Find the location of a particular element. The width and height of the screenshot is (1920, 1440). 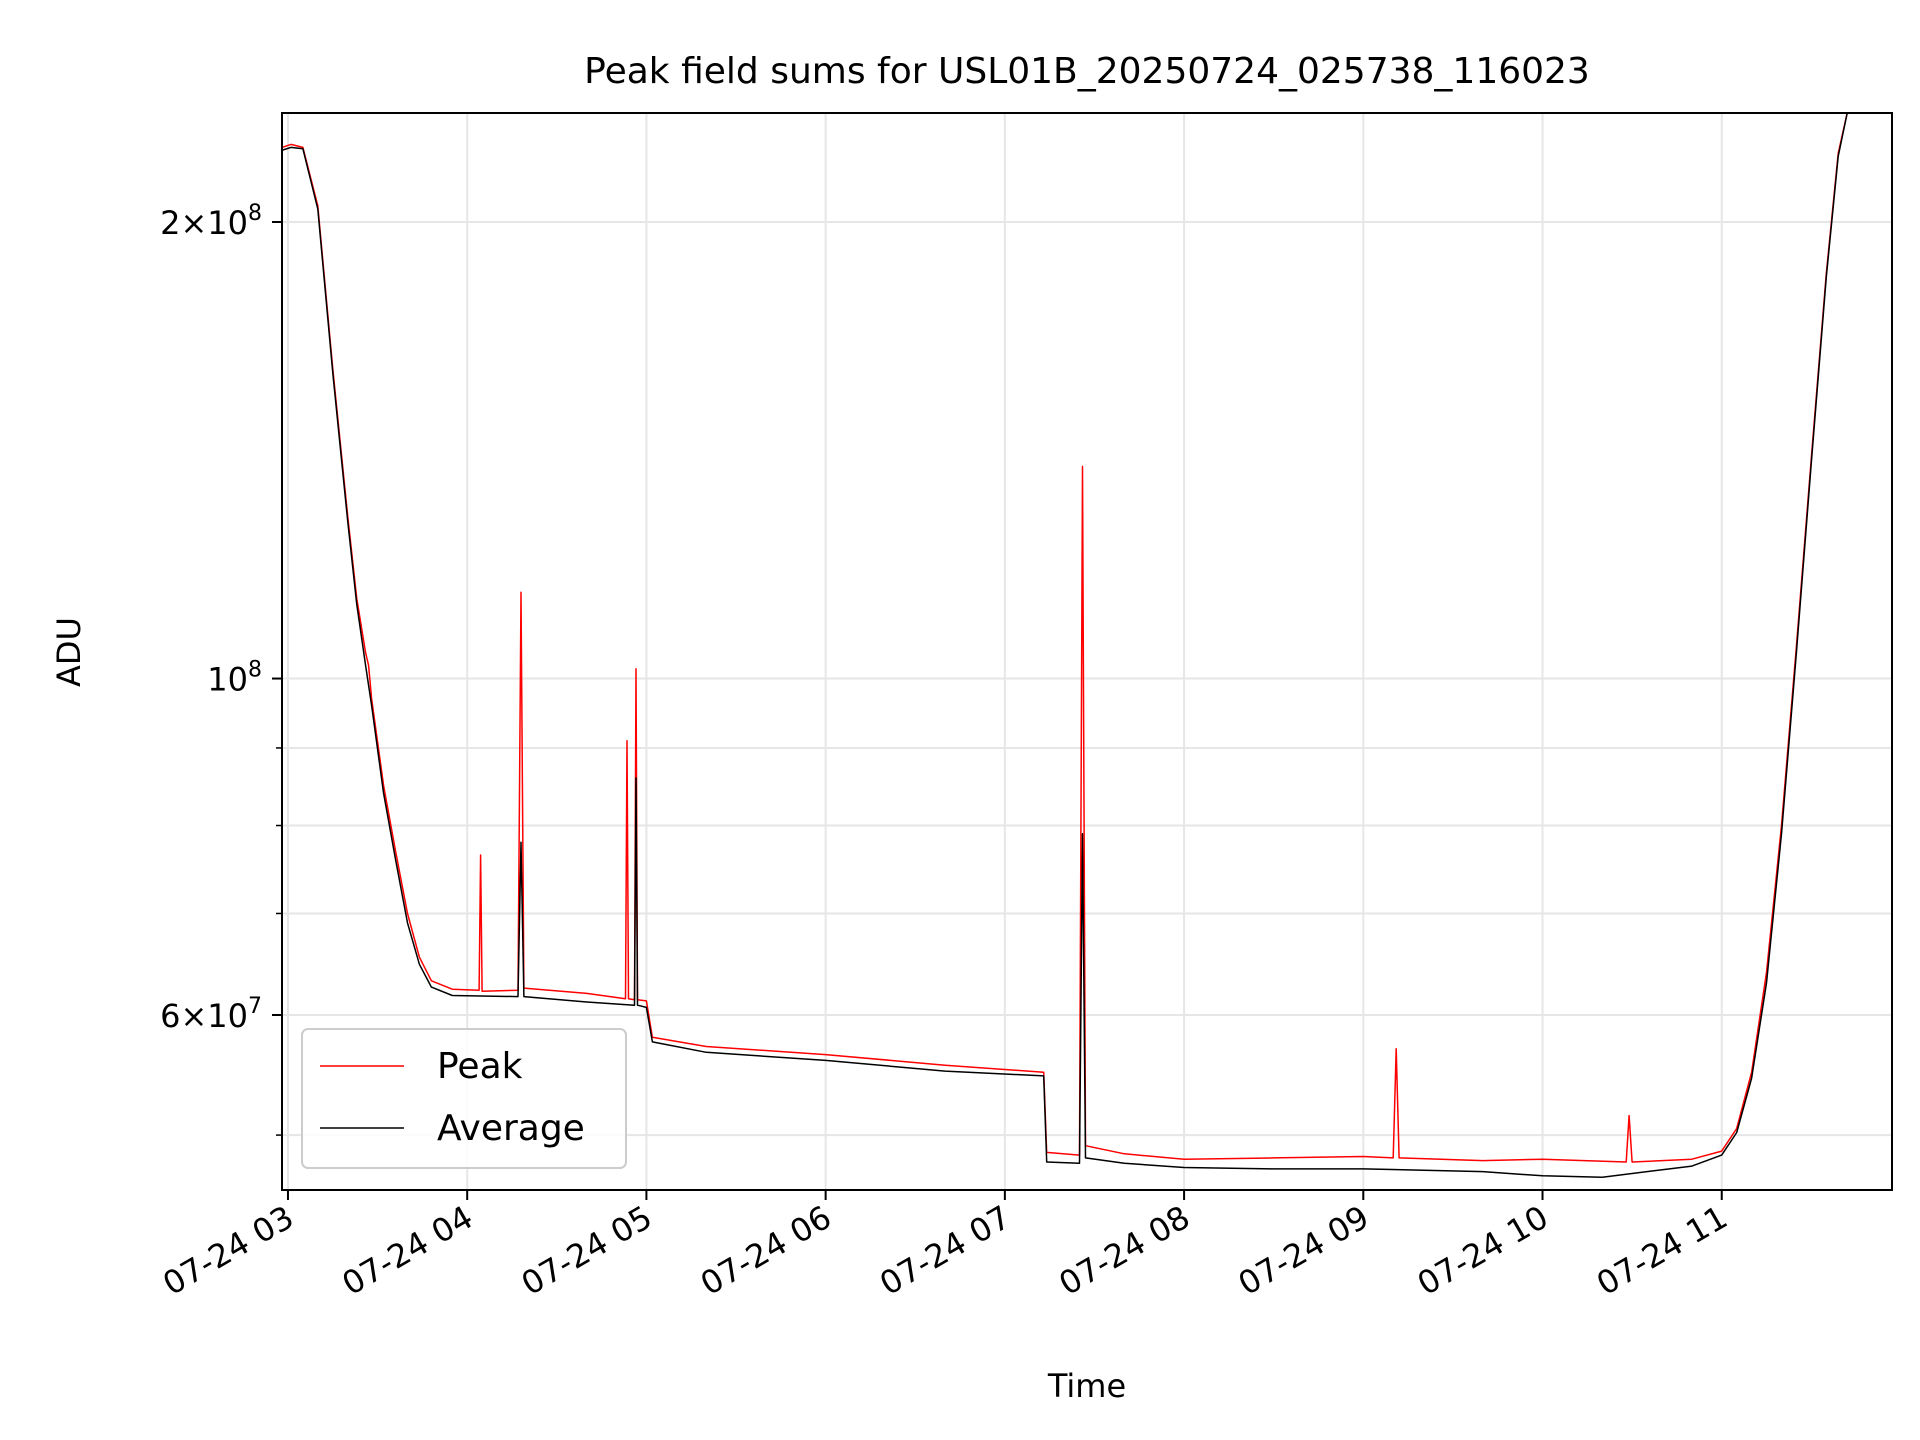

y-axis: 6×107 108 2×108 is located at coordinates (221, 668).